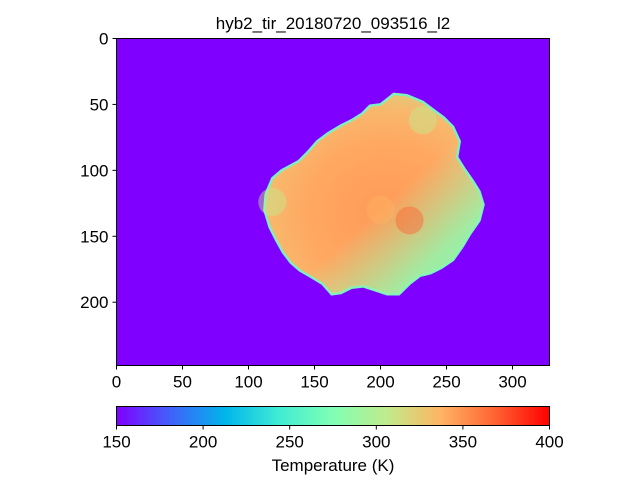 This screenshot has height=480, width=640. I want to click on x-tick-label: 250, so click(446, 382).